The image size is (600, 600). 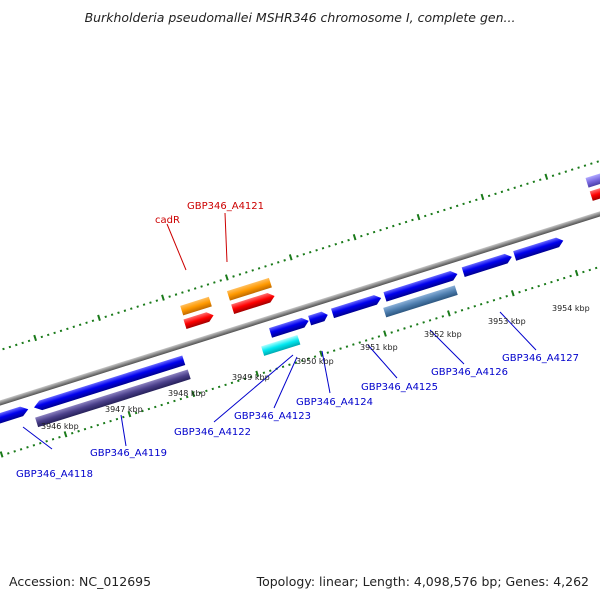 What do you see at coordinates (281, 345) in the screenshot?
I see `rna-box-GBP346_A4122` at bounding box center [281, 345].